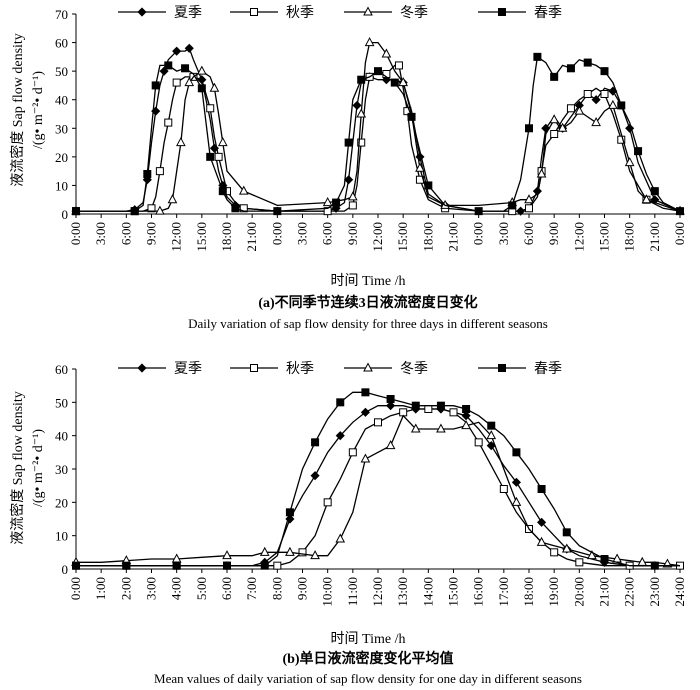 The image size is (700, 690). I want to click on panel-b-x-tick-label: 21:00, so click(604, 592).